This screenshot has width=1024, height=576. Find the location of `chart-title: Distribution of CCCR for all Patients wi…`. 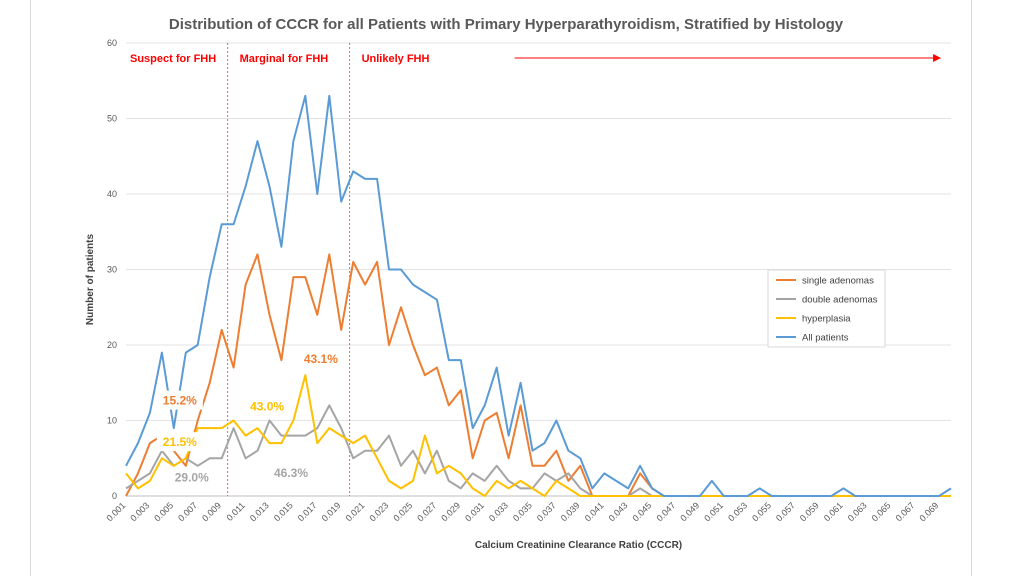

chart-title: Distribution of CCCR for all Patients wi… is located at coordinates (506, 24).